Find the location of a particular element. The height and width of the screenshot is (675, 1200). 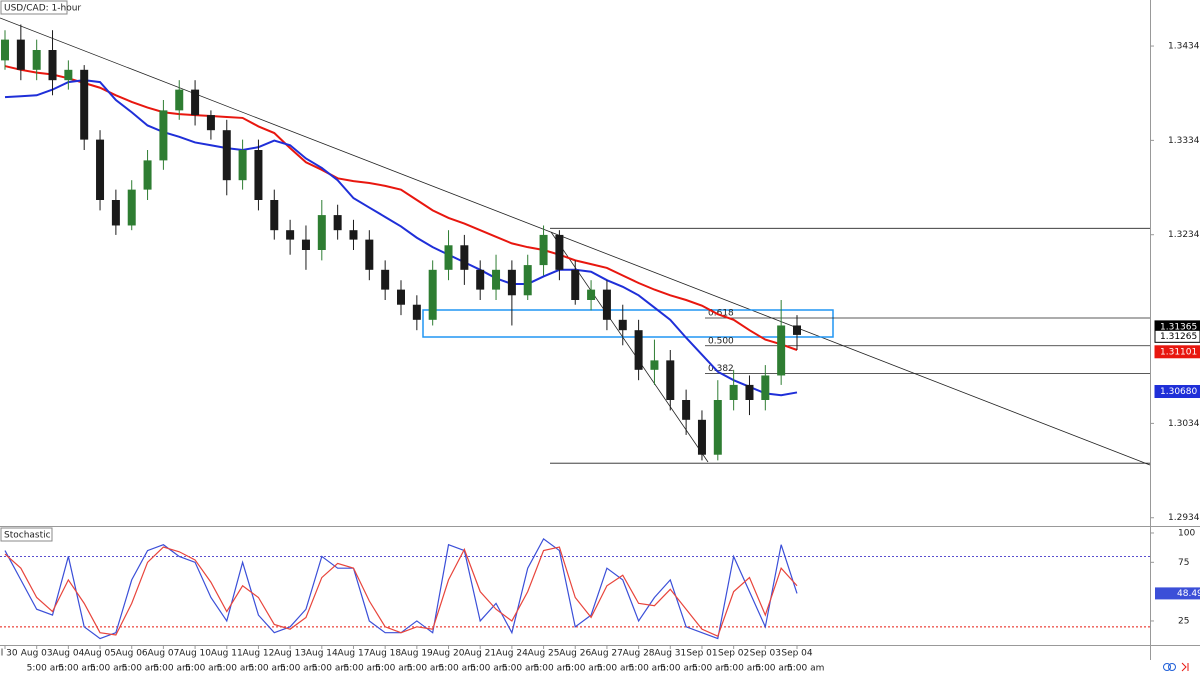

y-tick-label: 1.33342 is located at coordinates (1184, 141).